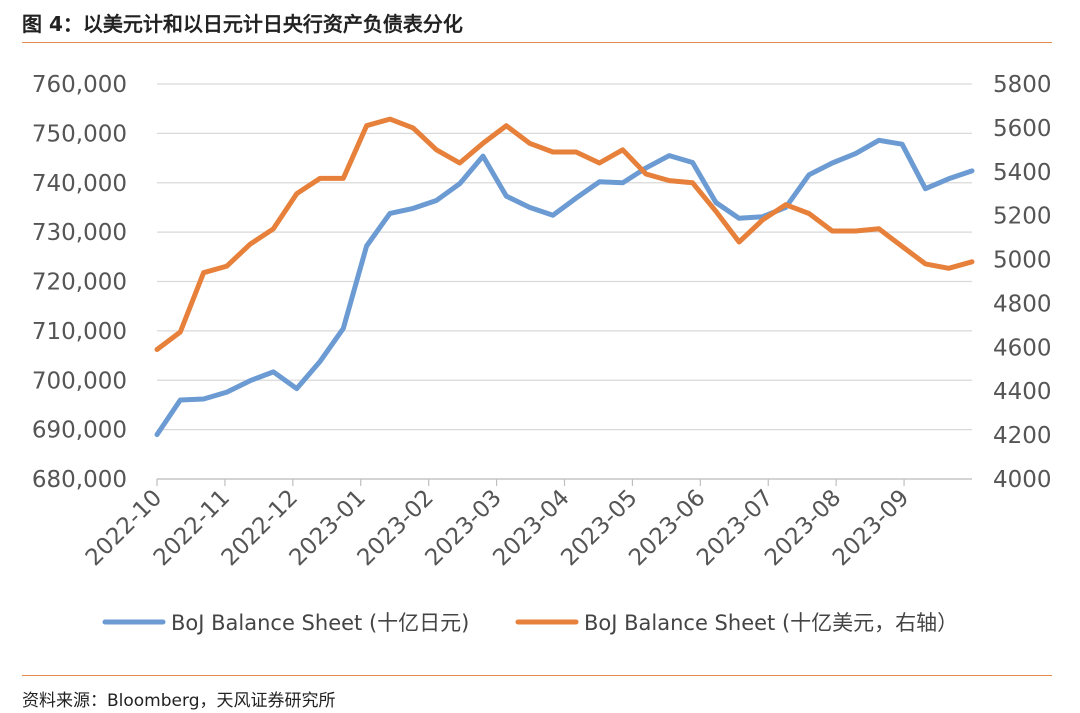 The height and width of the screenshot is (713, 1080). I want to click on y-right-tick-label: 5200, so click(1022, 217).